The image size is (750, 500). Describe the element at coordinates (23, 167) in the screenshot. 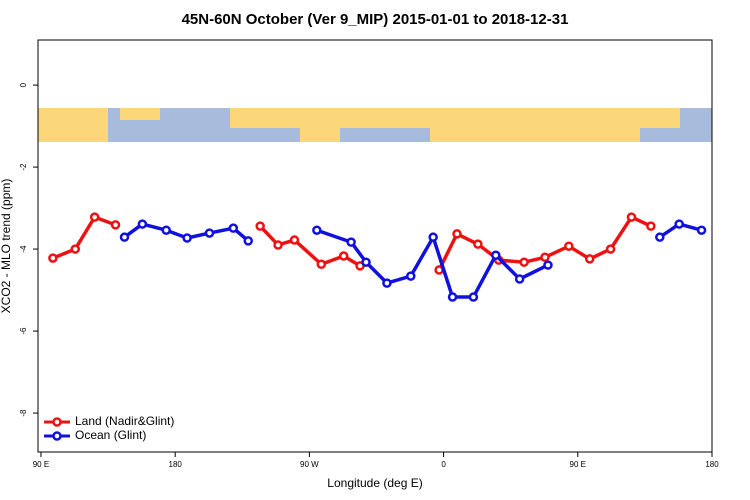

I see `y-tick-label: -2` at that location.